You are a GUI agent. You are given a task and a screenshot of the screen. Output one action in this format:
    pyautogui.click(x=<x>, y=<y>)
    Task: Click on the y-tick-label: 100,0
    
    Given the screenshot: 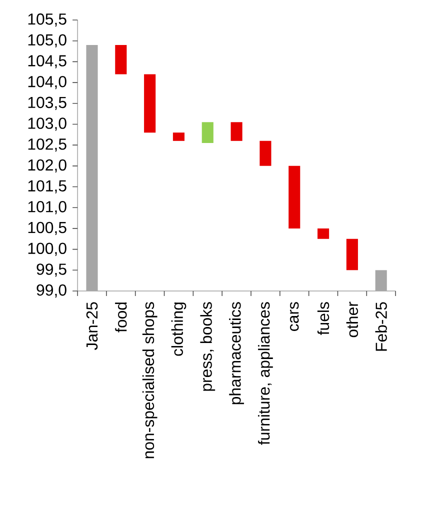 What is the action you would take?
    pyautogui.click(x=47, y=249)
    